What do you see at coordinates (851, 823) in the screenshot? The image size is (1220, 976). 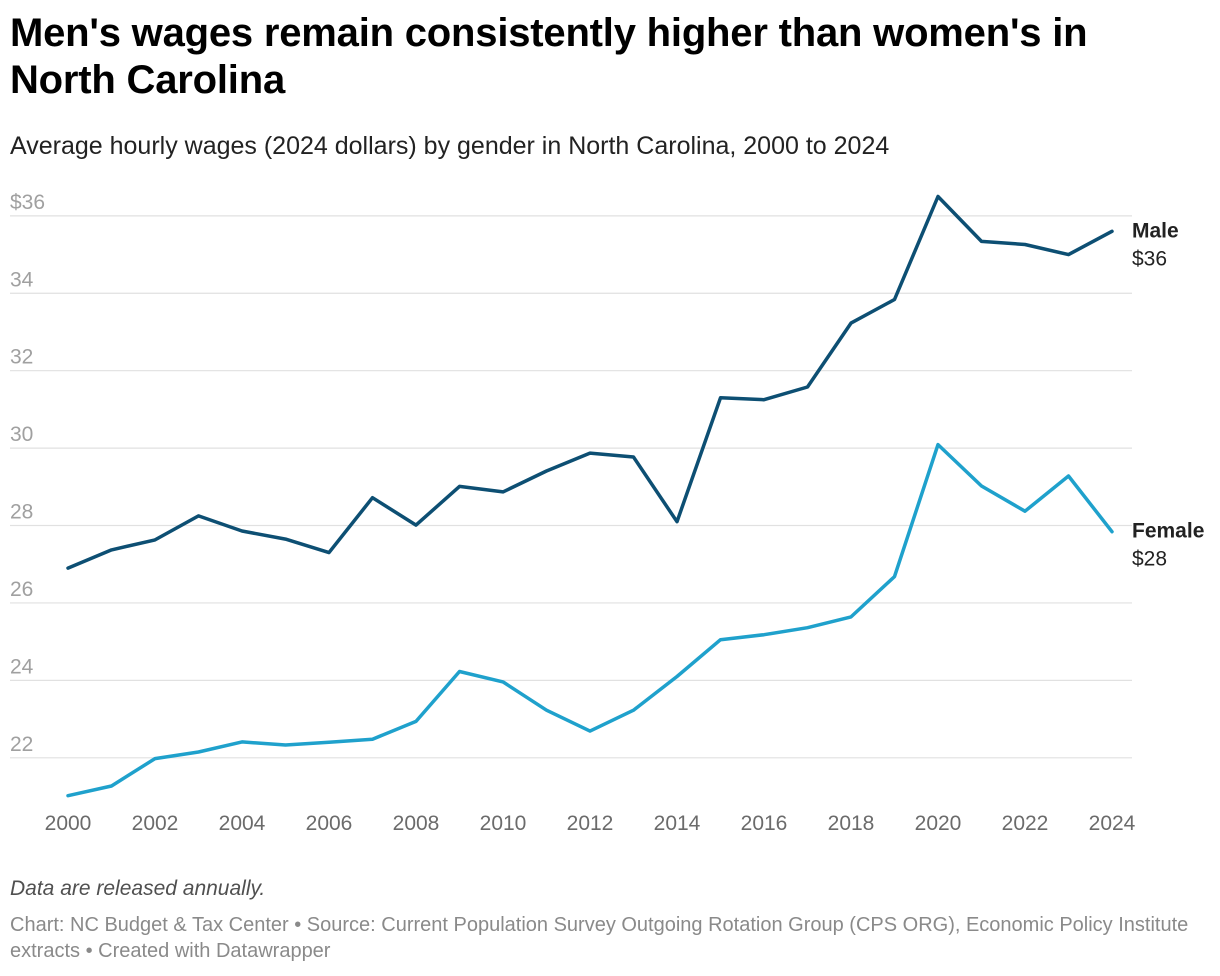 I see `x-tick-label: 2018` at bounding box center [851, 823].